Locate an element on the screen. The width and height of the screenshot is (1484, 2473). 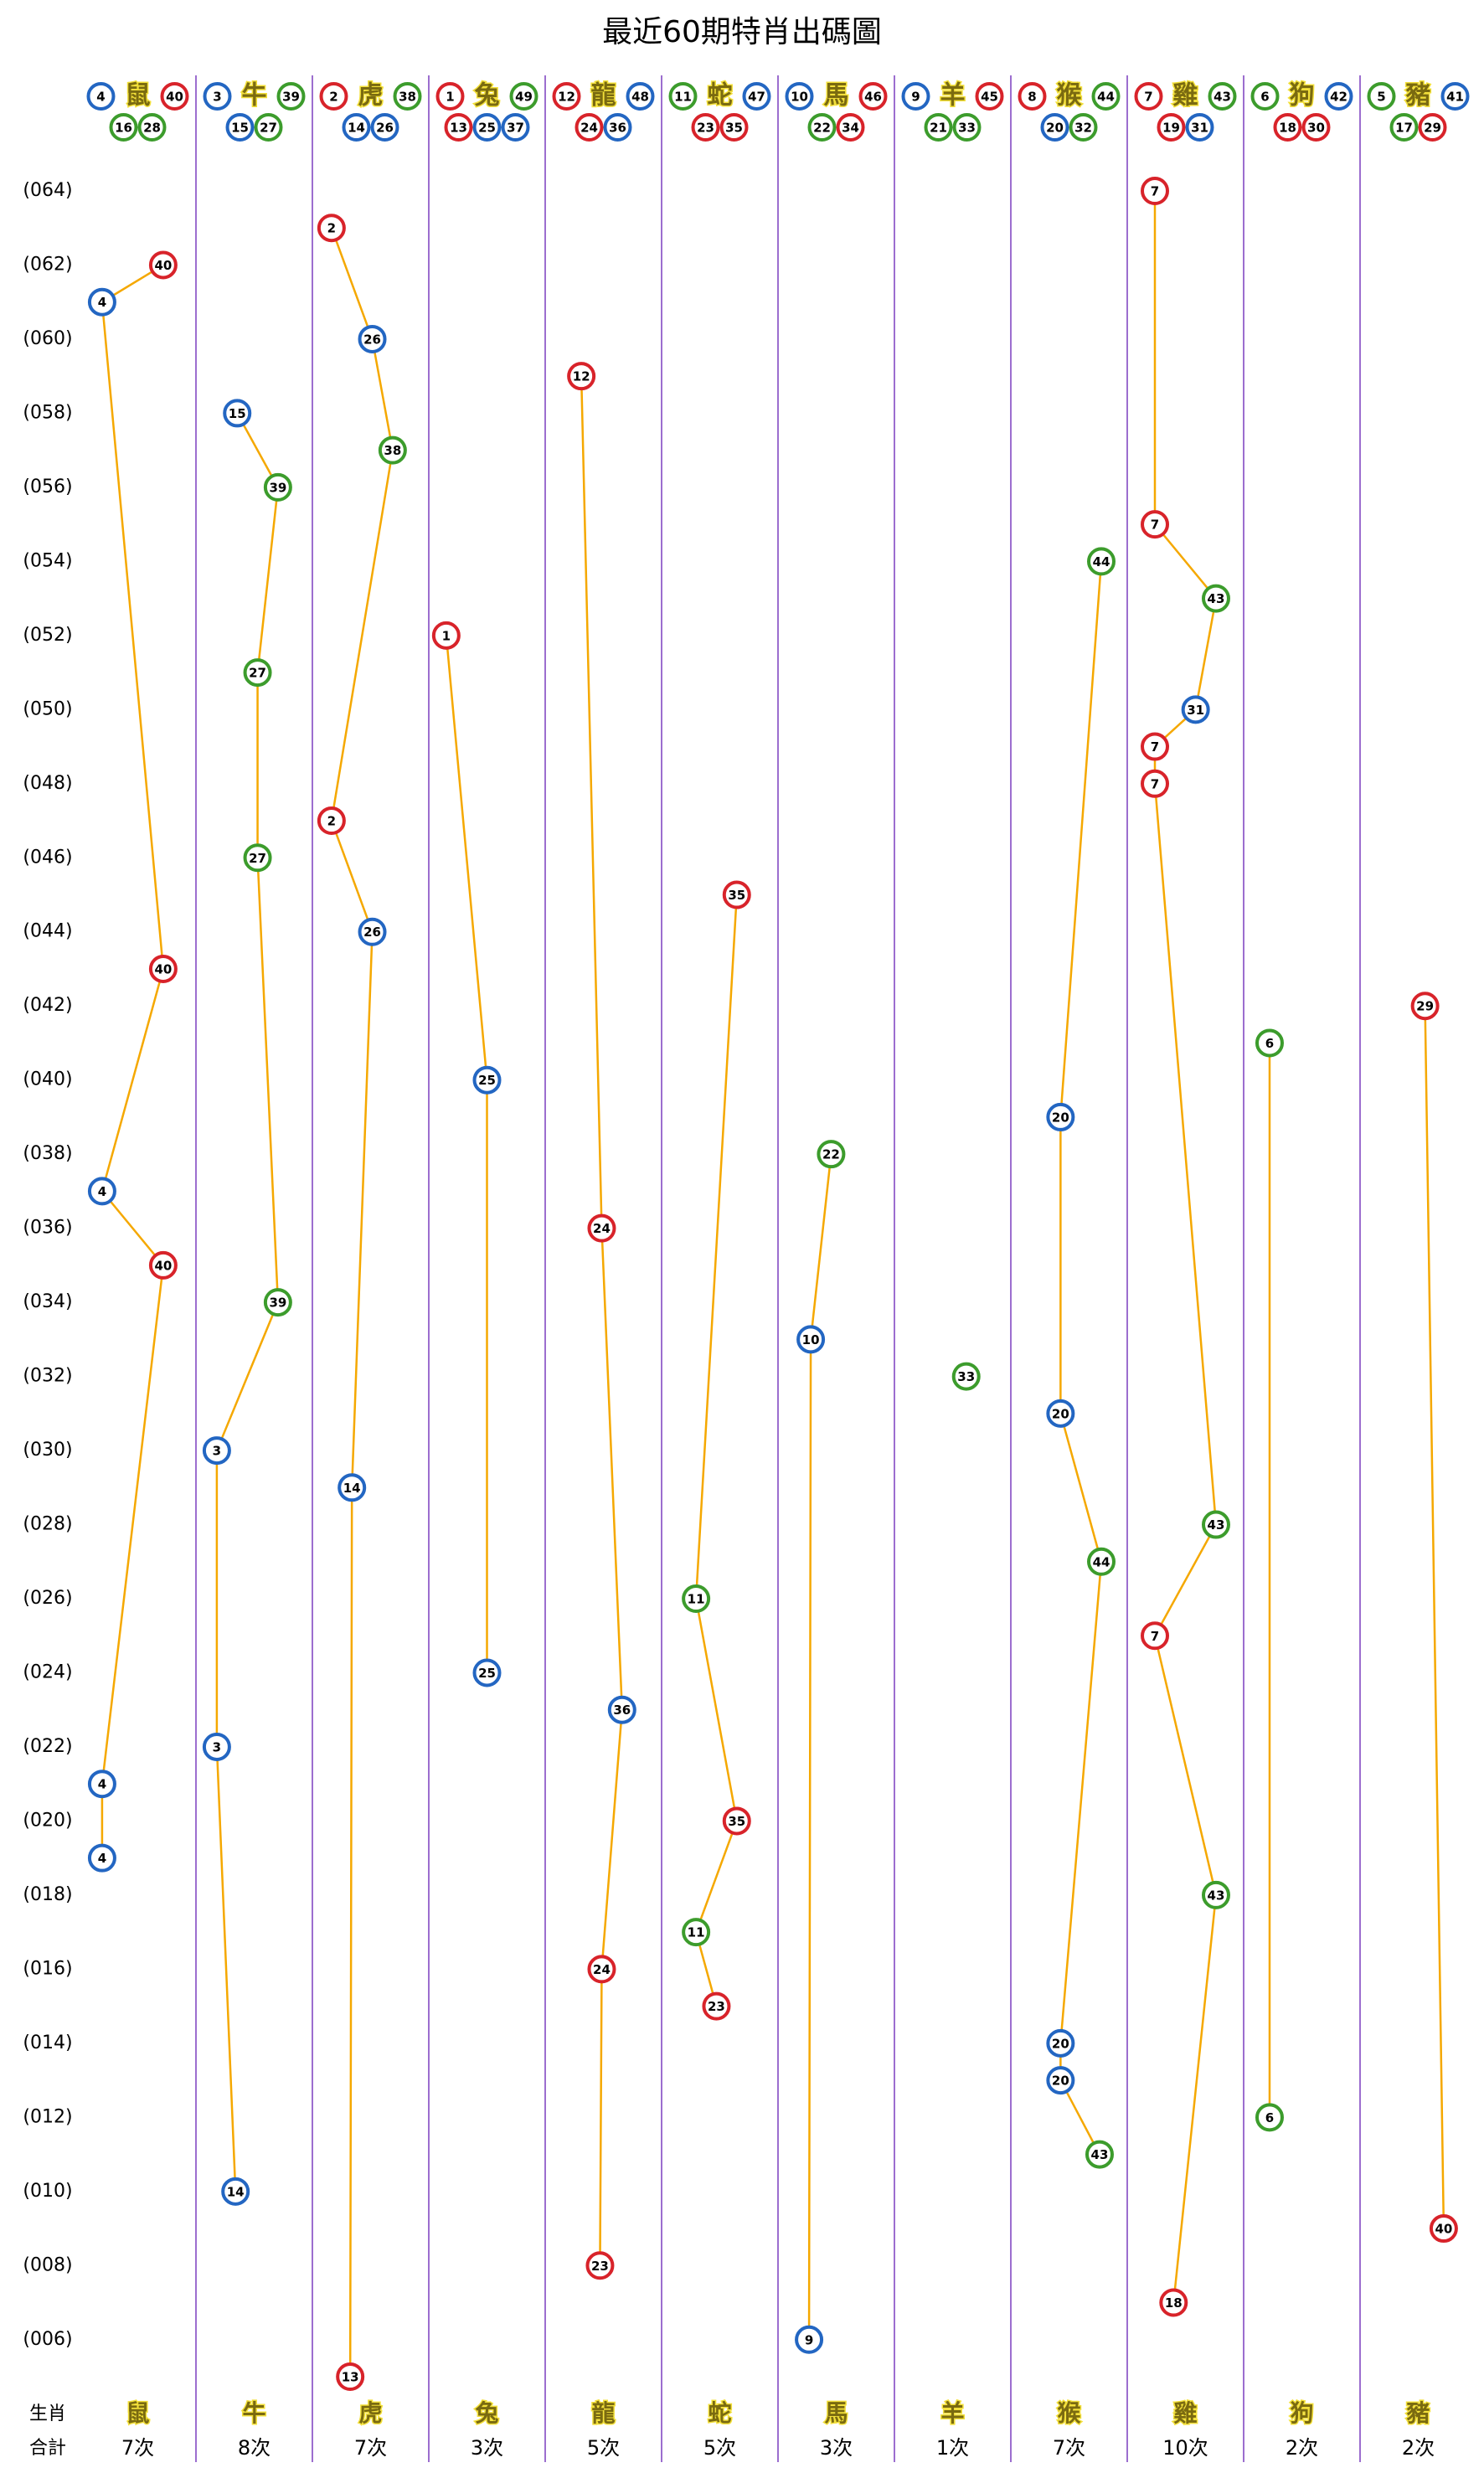
ball-number: 3 is located at coordinates (217, 1451).